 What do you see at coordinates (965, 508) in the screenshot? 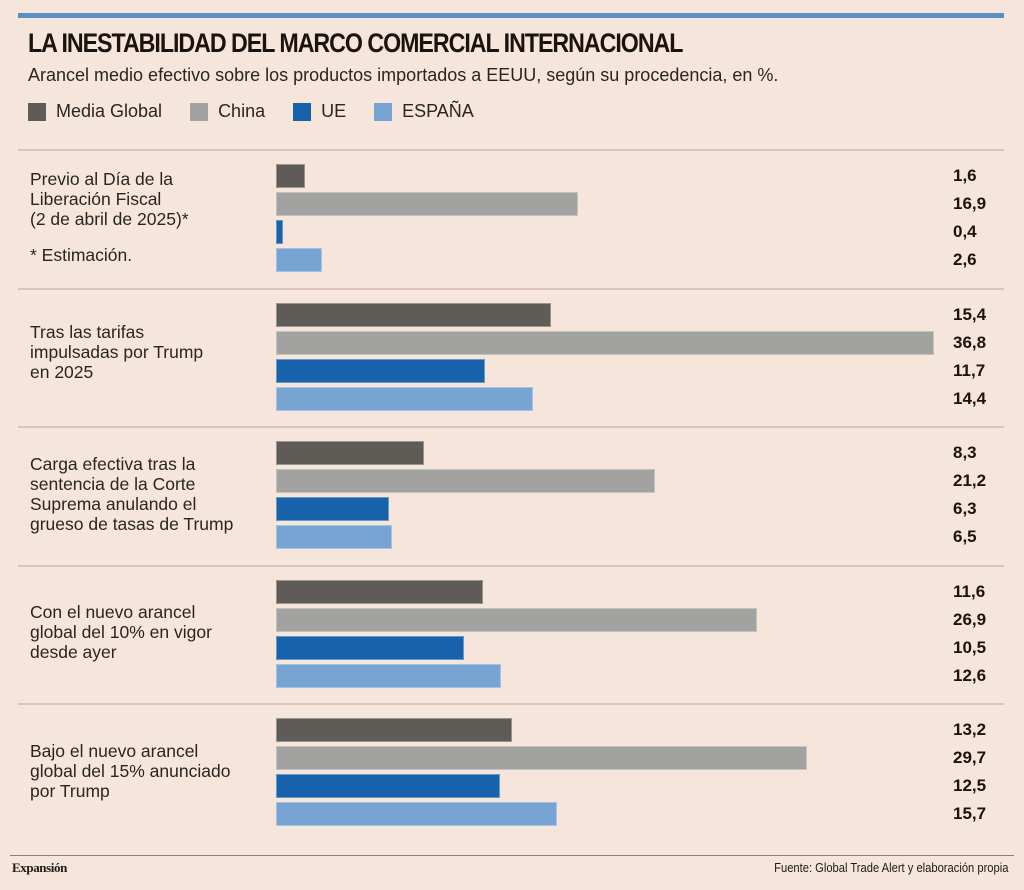
I see `value-label: 6,3` at bounding box center [965, 508].